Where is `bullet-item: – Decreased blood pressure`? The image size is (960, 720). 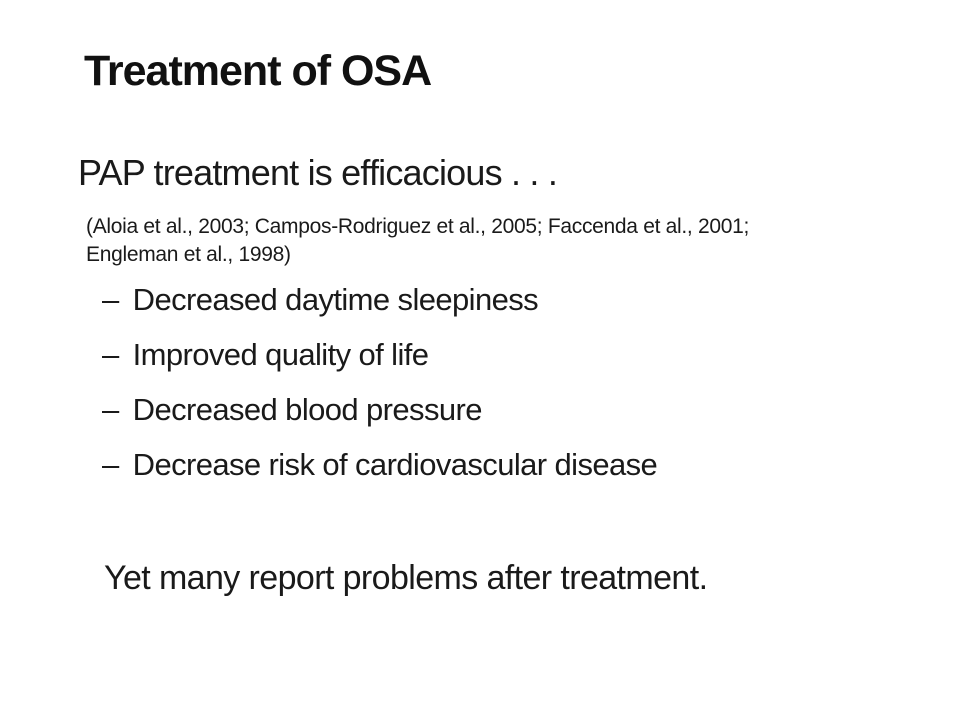
bullet-item: – Decreased blood pressure is located at coordinates (379, 418).